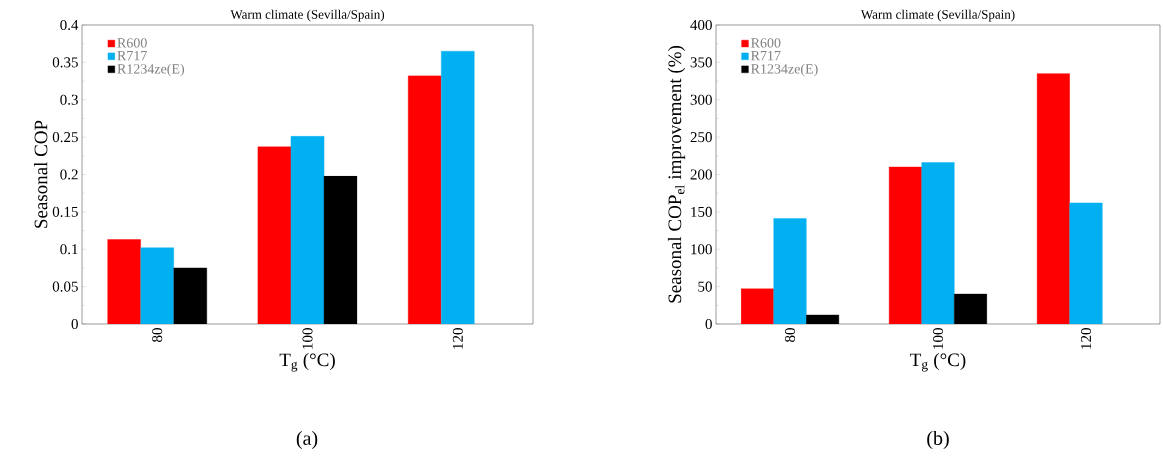 The height and width of the screenshot is (468, 1163). What do you see at coordinates (701, 174) in the screenshot?
I see `y-tick-label: 200` at bounding box center [701, 174].